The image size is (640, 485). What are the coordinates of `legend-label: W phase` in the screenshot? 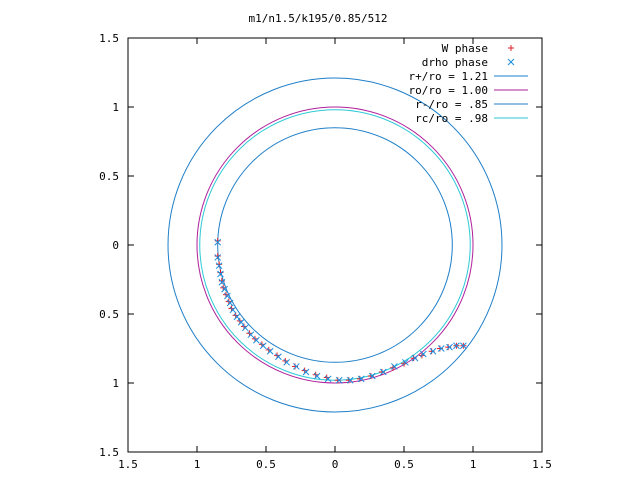 It's located at (465, 48).